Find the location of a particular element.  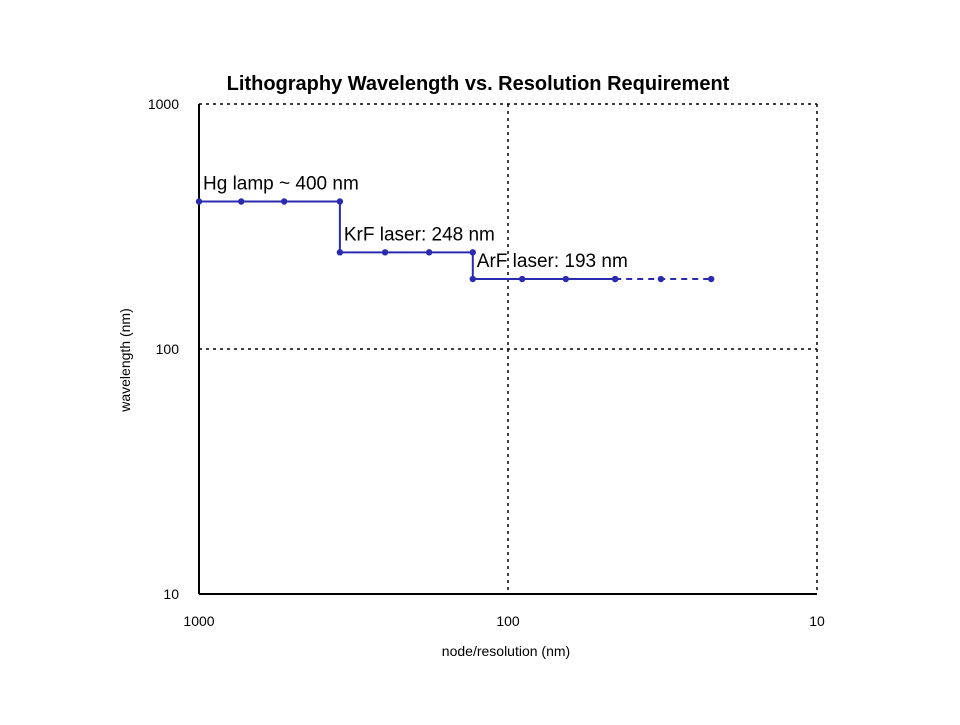

y-axis-label: wavelength (nm) is located at coordinates (125, 360).